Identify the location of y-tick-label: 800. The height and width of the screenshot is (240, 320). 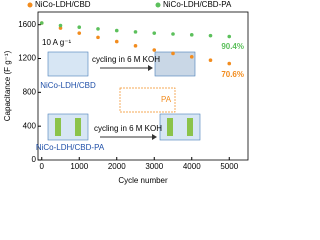
(30, 91).